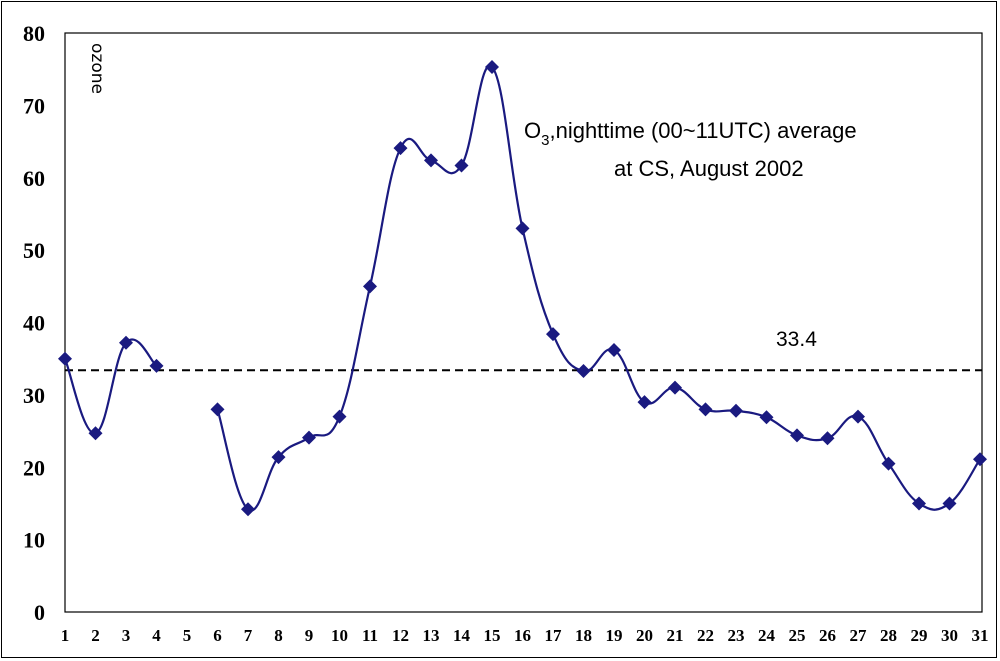  Describe the element at coordinates (400, 635) in the screenshot. I see `x-tick-label: 12` at that location.